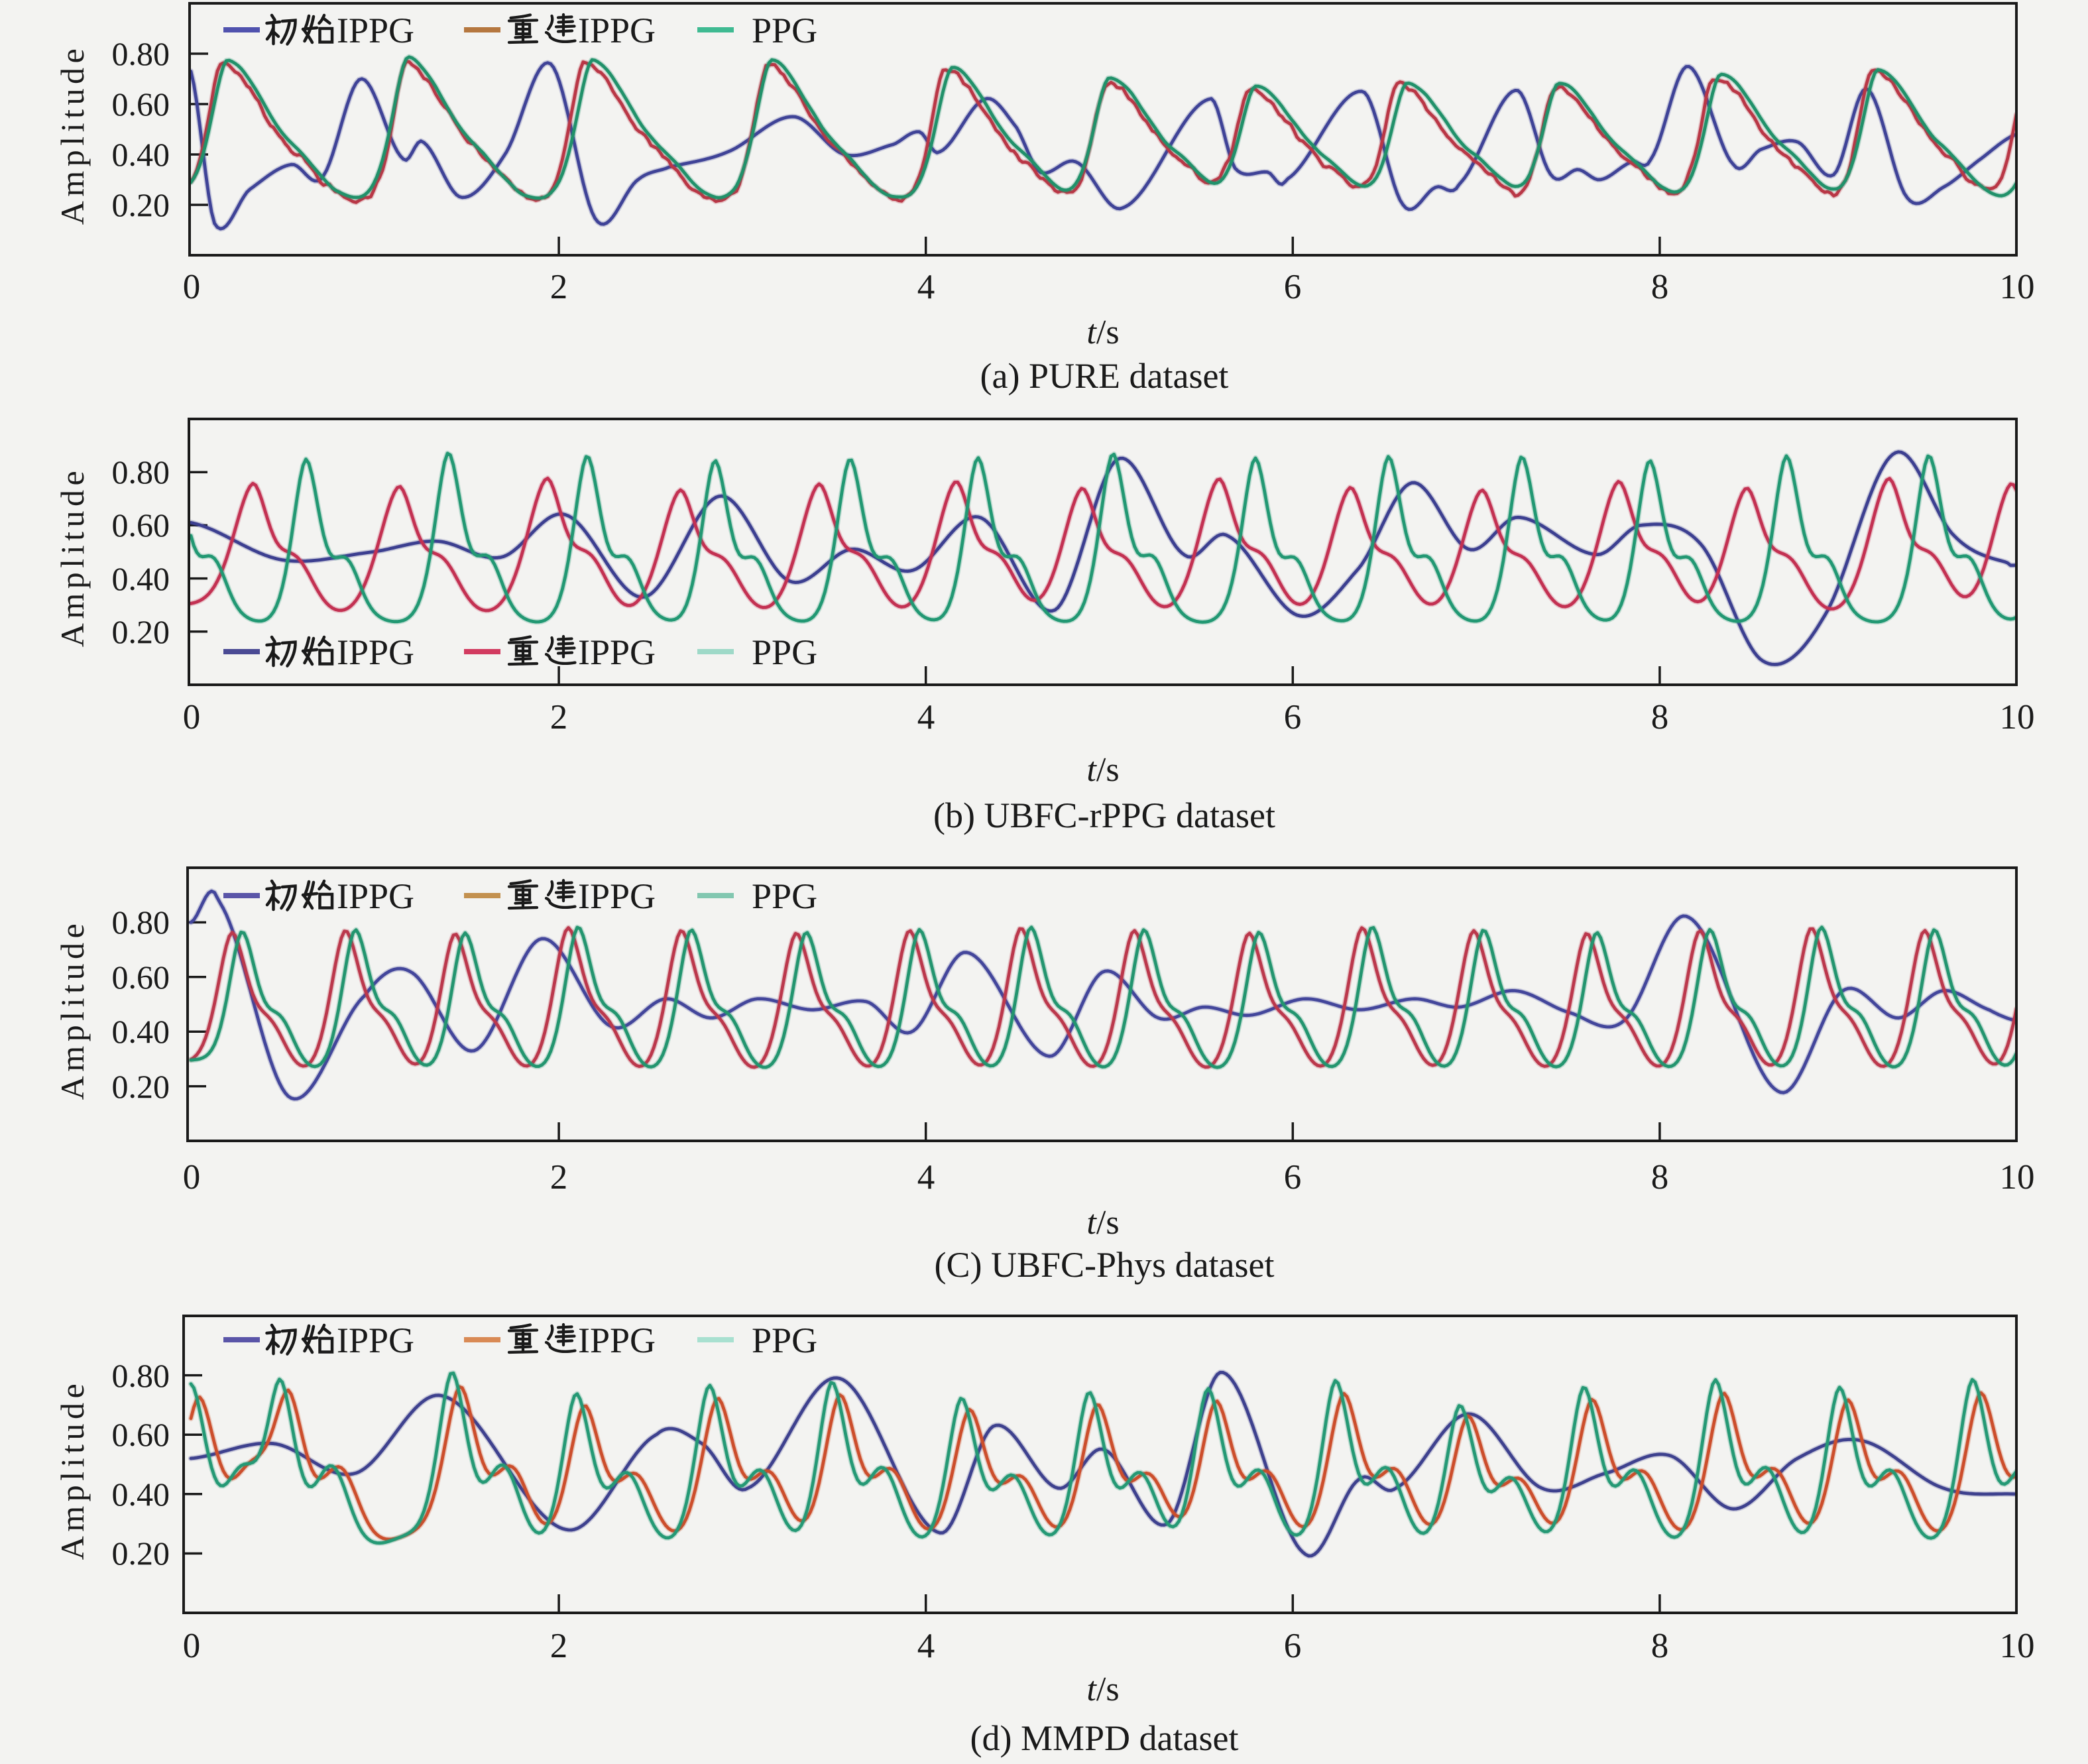  I want to click on svg-text: (b) UBFC-rPPG dataset, so click(1104, 815).